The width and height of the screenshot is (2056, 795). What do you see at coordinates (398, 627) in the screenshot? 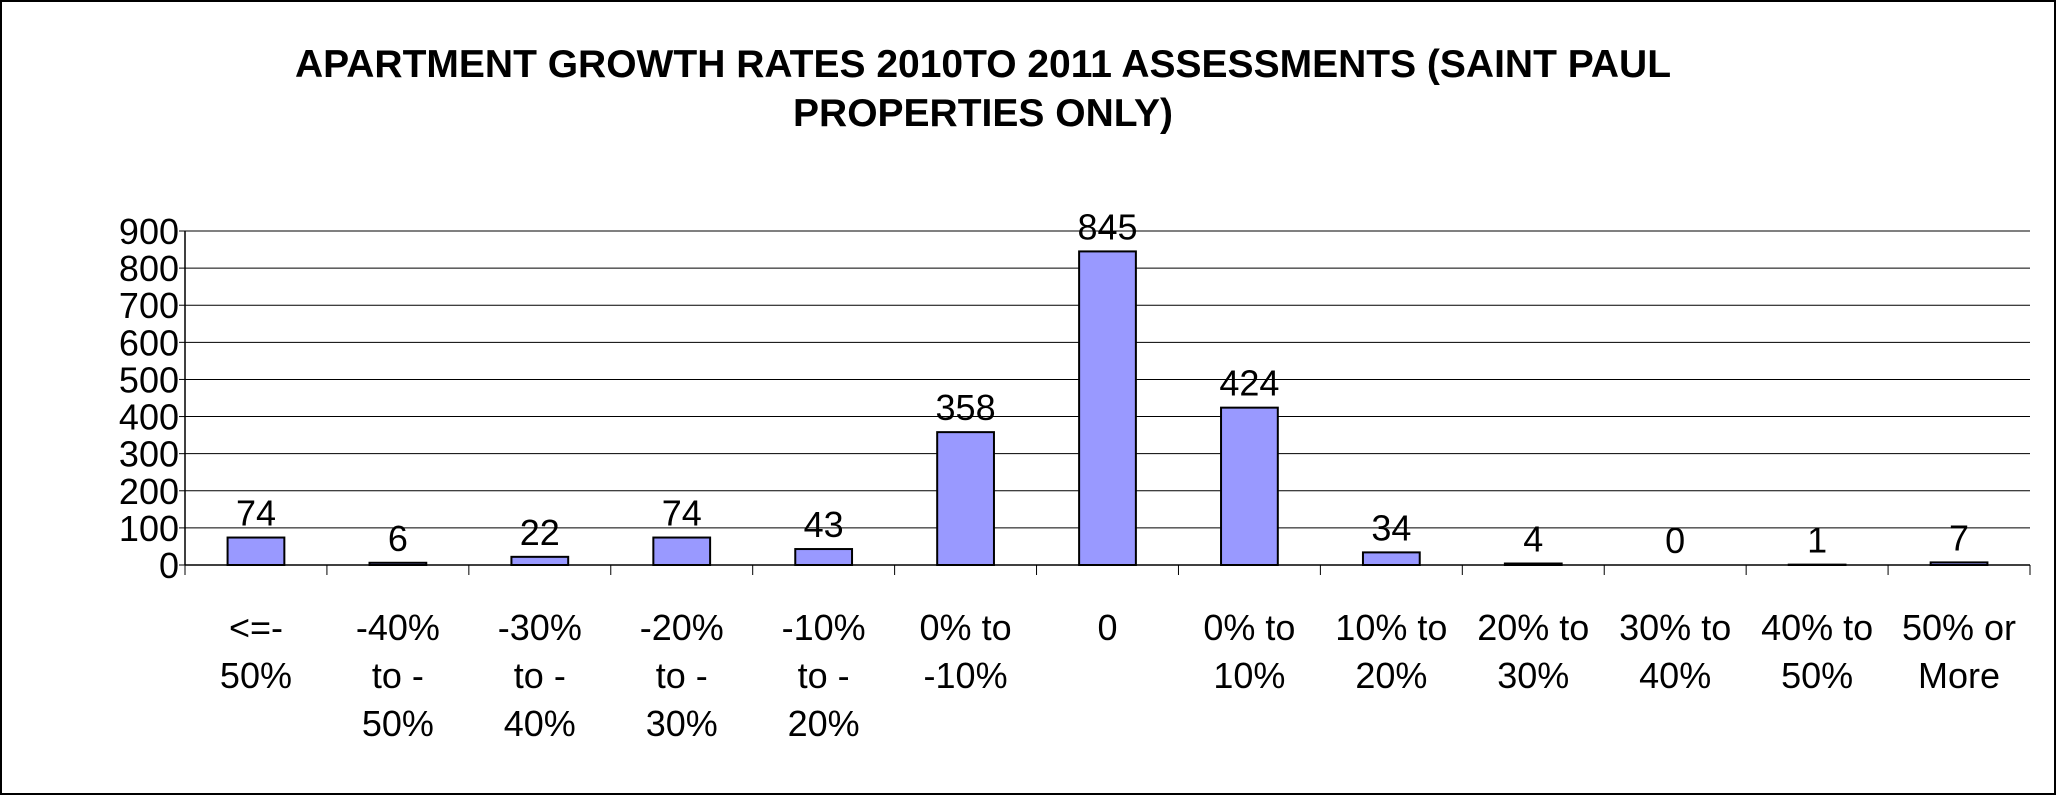
I see `x-tick-label: -40%` at bounding box center [398, 627].